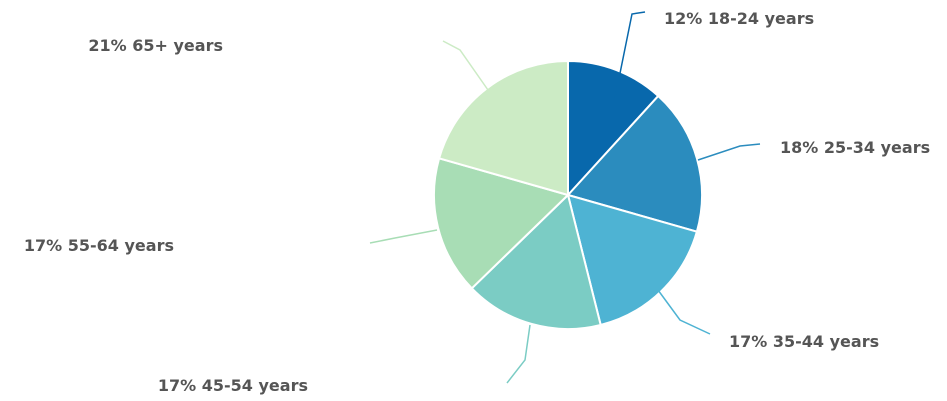  I want to click on slice-label: 17% 35-44 years, so click(804, 341).